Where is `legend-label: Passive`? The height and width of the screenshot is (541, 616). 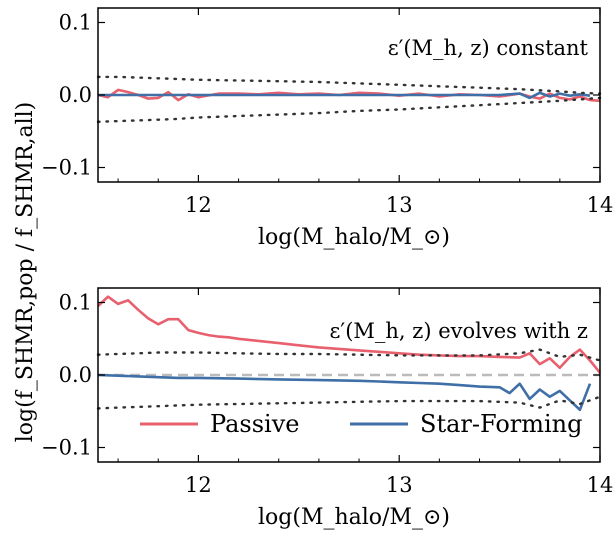 legend-label: Passive is located at coordinates (254, 424).